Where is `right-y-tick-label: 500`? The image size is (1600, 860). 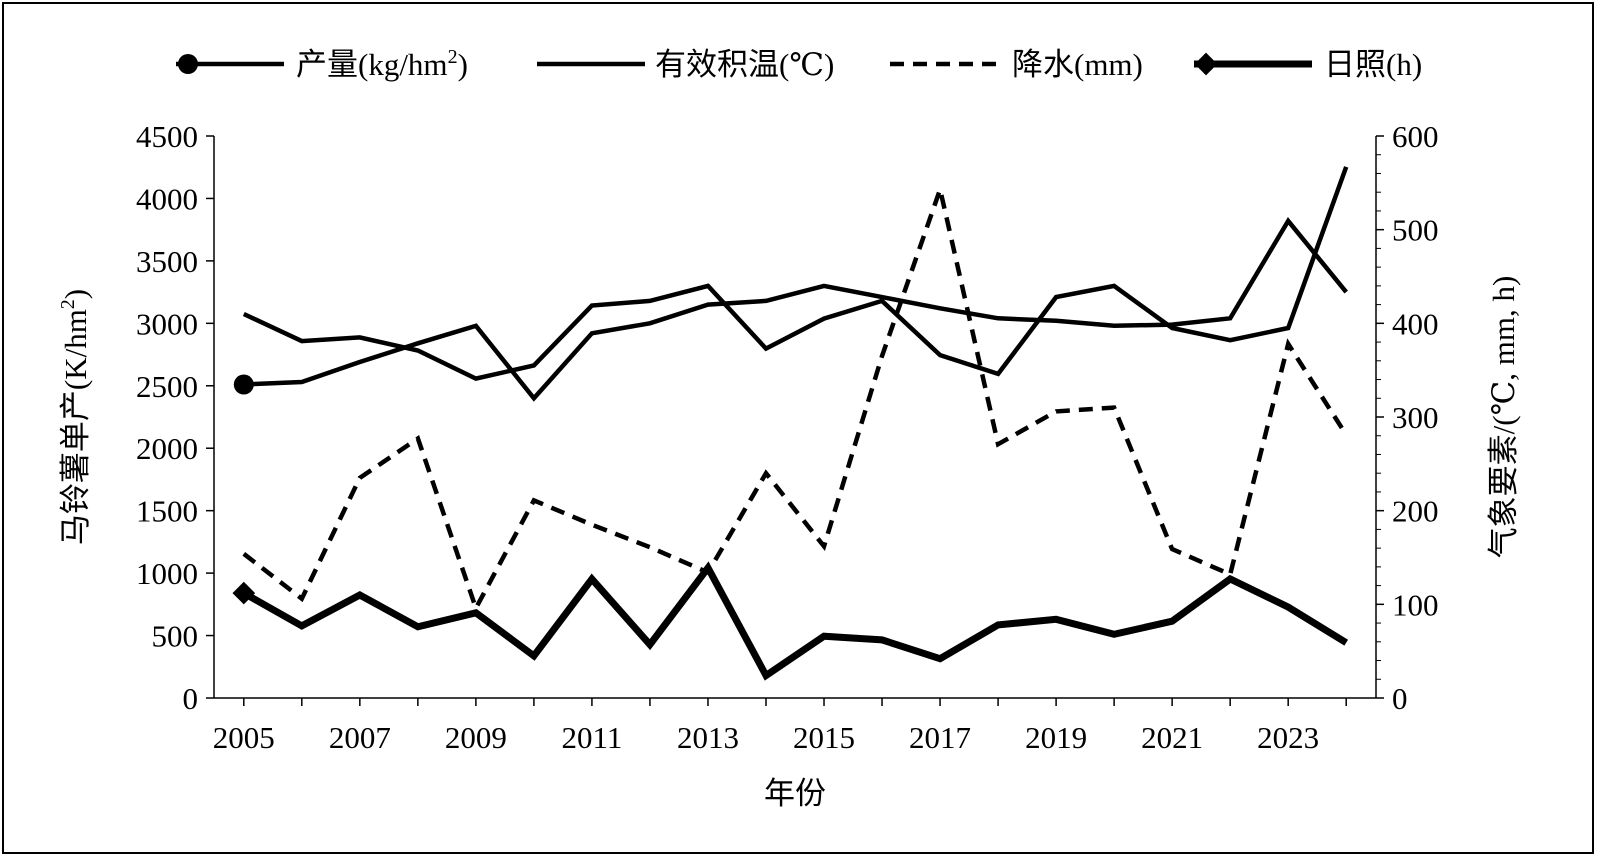 right-y-tick-label: 500 is located at coordinates (1415, 230).